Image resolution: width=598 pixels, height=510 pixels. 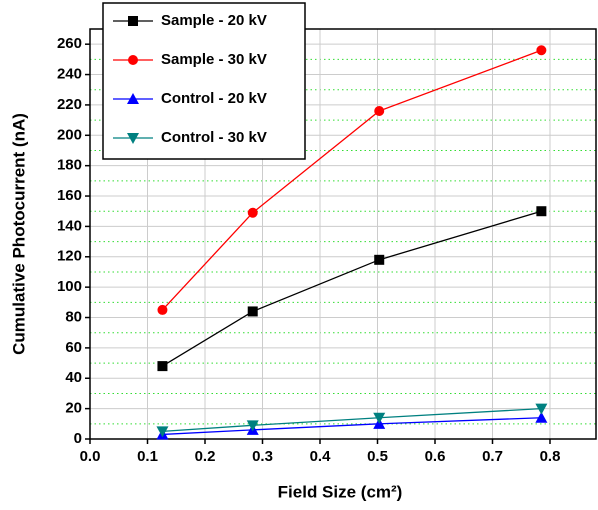 I want to click on x-tick-label: 0.6, so click(x=435, y=456).